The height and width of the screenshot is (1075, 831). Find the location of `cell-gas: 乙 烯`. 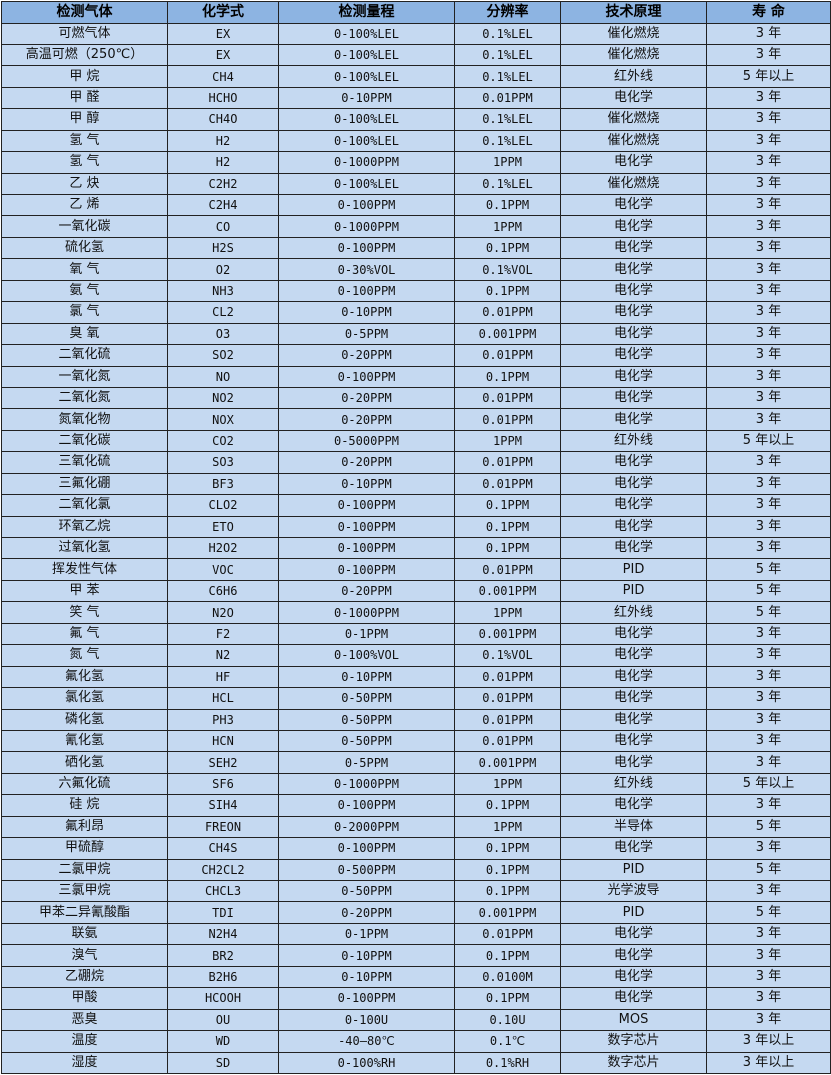

cell-gas: 乙 烯 is located at coordinates (84, 205).